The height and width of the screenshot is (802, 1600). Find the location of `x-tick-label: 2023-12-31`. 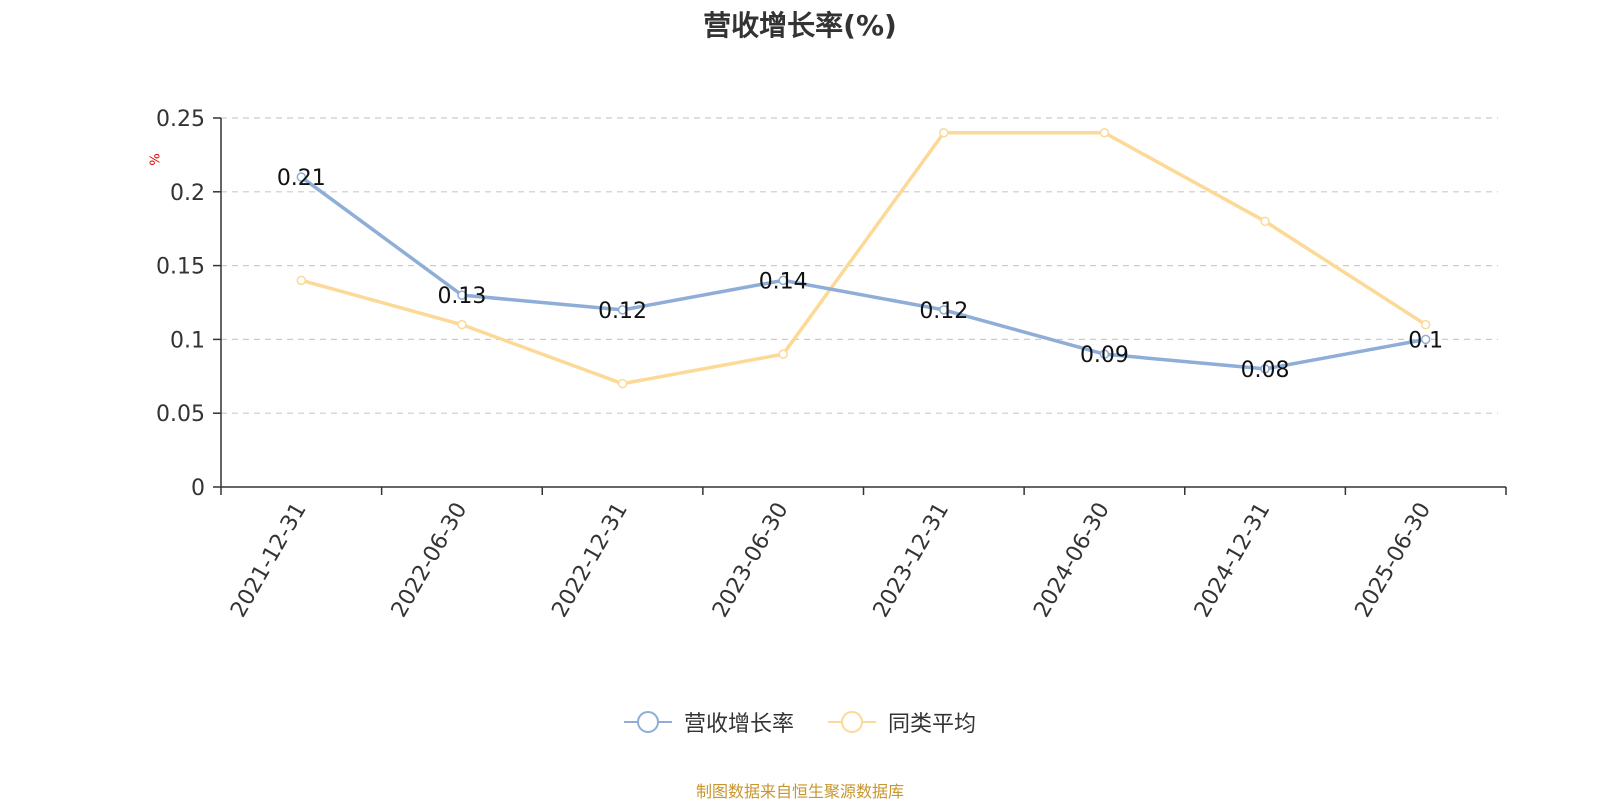

x-tick-label: 2023-12-31 is located at coordinates (912, 560).